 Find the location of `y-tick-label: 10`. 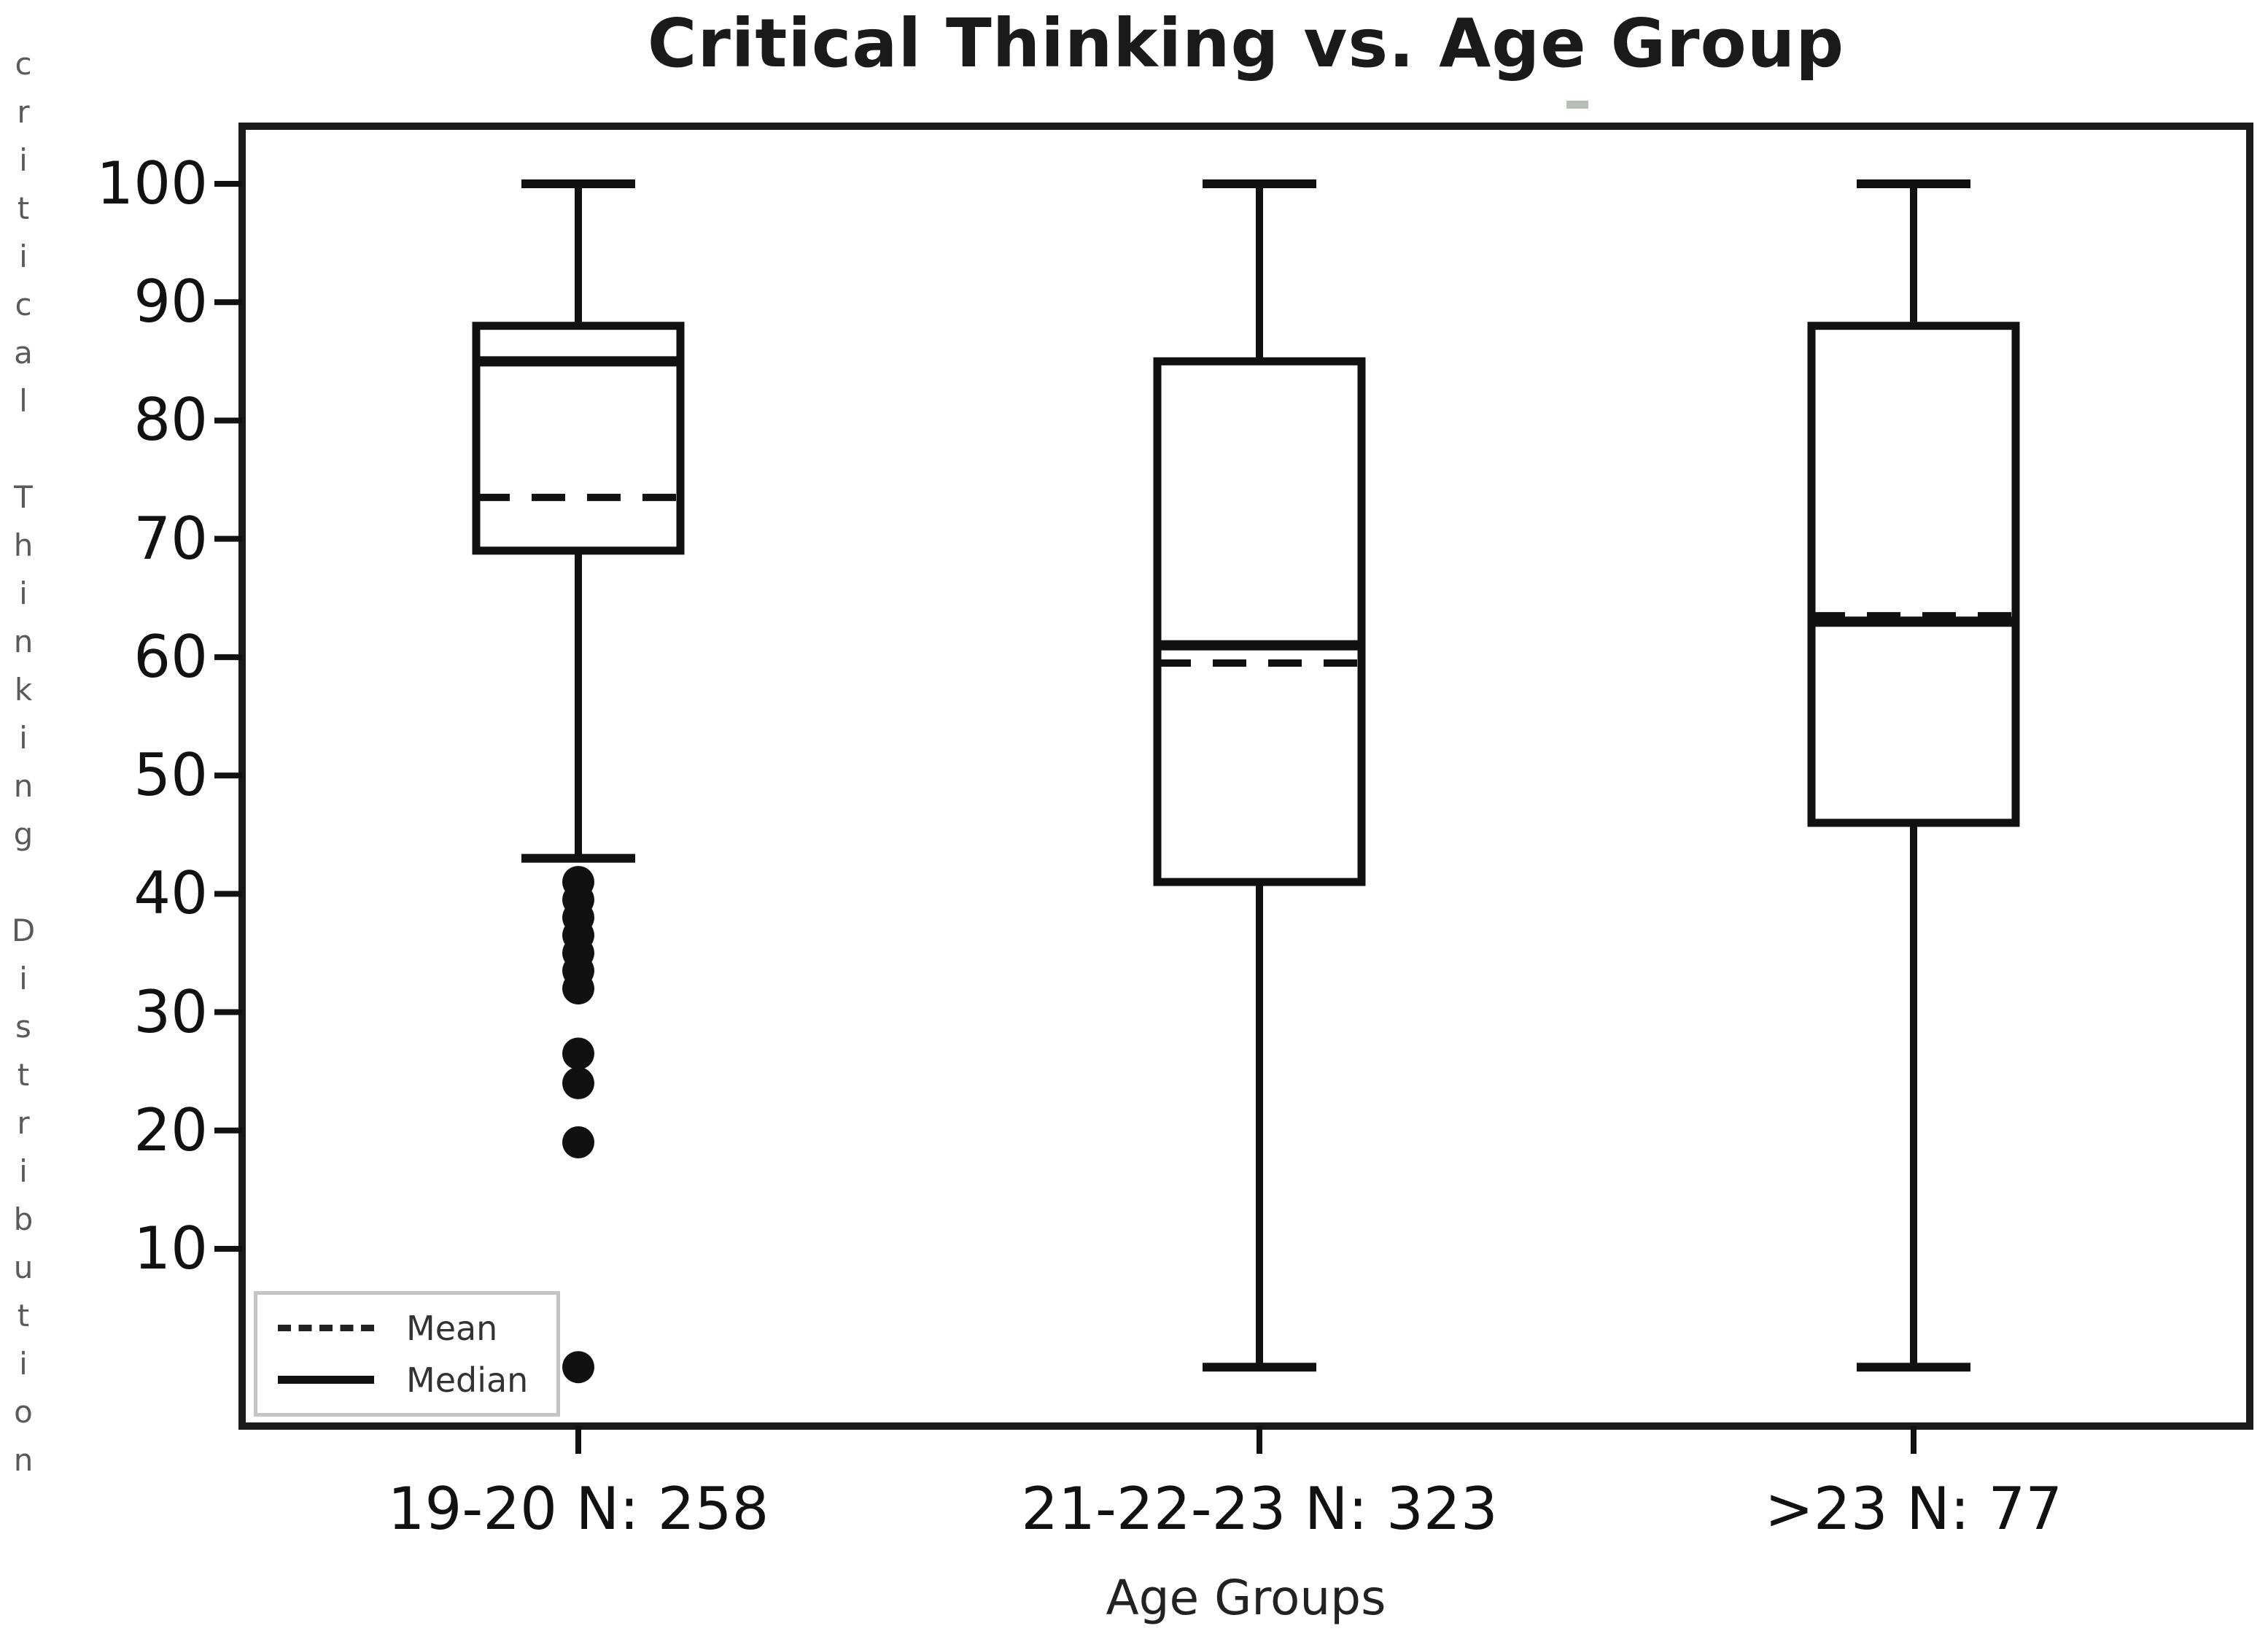

y-tick-label: 10 is located at coordinates (170, 1248).